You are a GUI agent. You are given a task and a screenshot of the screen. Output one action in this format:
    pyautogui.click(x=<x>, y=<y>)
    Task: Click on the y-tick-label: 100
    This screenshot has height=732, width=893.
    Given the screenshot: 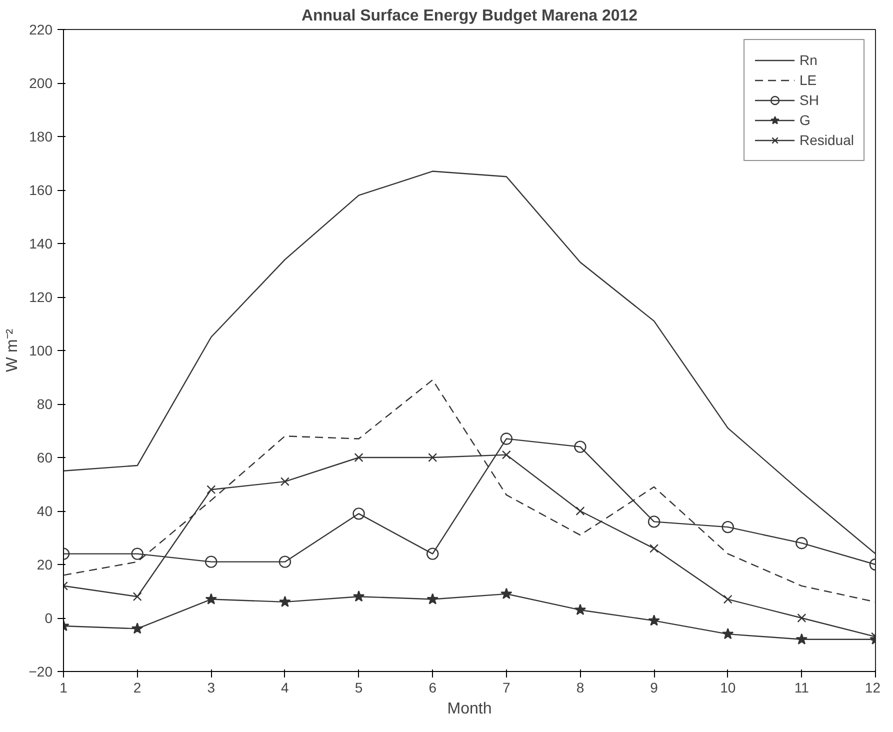 What is the action you would take?
    pyautogui.click(x=41, y=350)
    